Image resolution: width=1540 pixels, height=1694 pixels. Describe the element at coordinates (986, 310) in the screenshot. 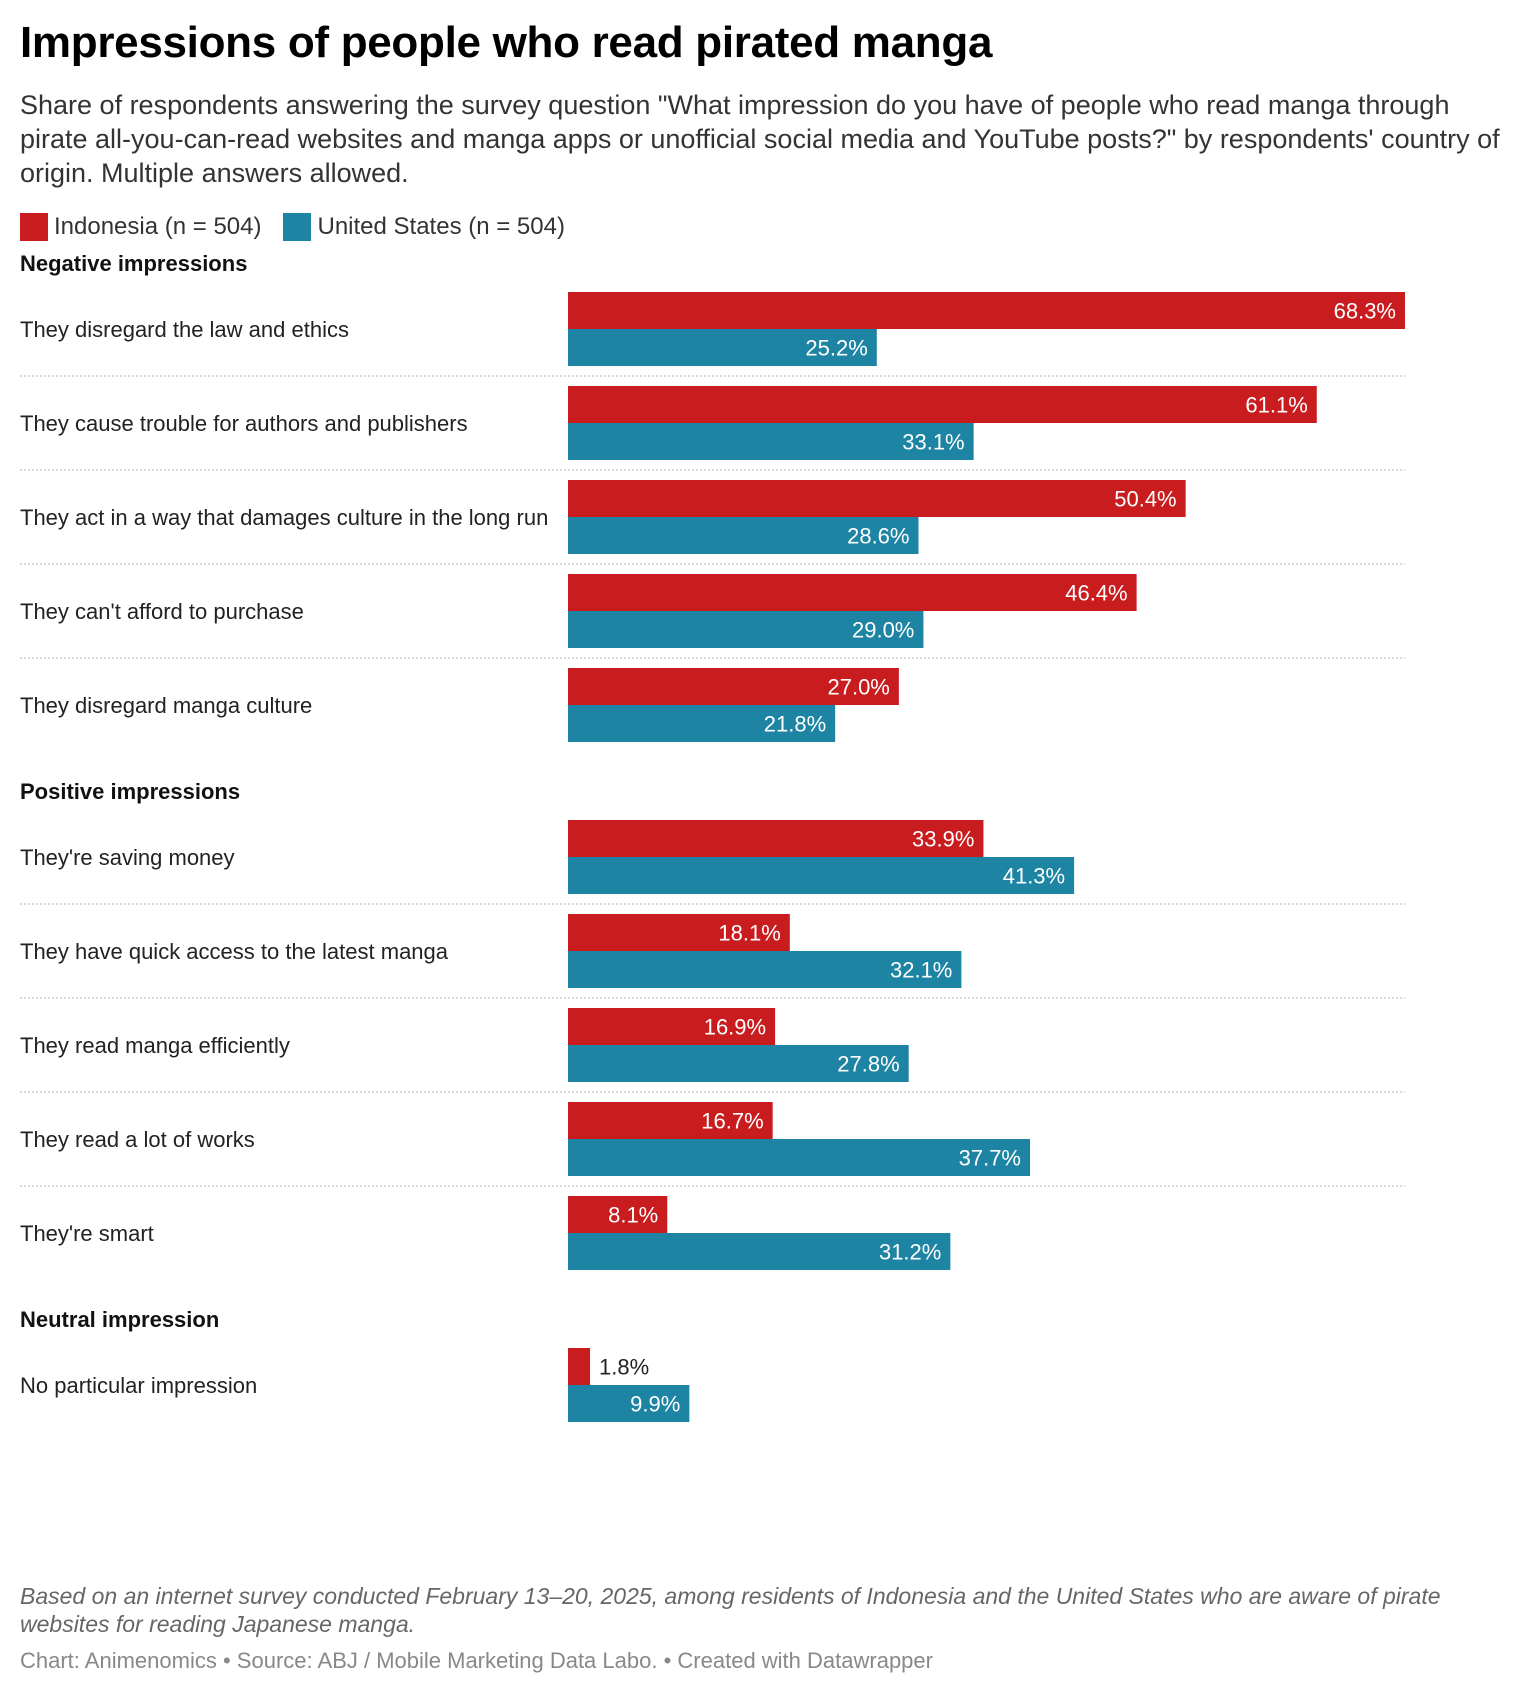

I see `bar-indonesia-n-504-they-disregard-the-law-and-ethics` at that location.